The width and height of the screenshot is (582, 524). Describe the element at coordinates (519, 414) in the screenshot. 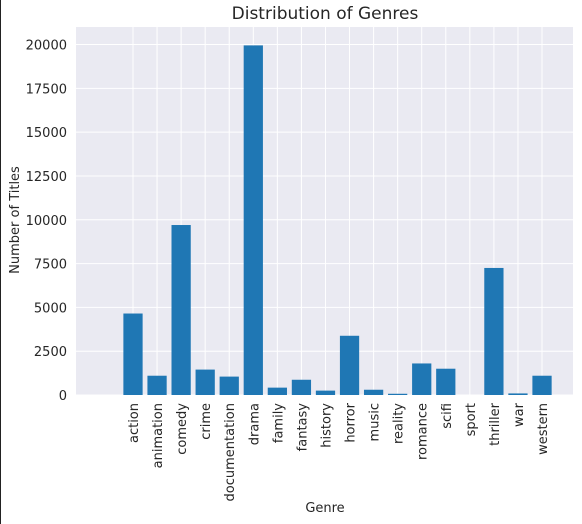

I see `x-tick-label-war: war` at that location.